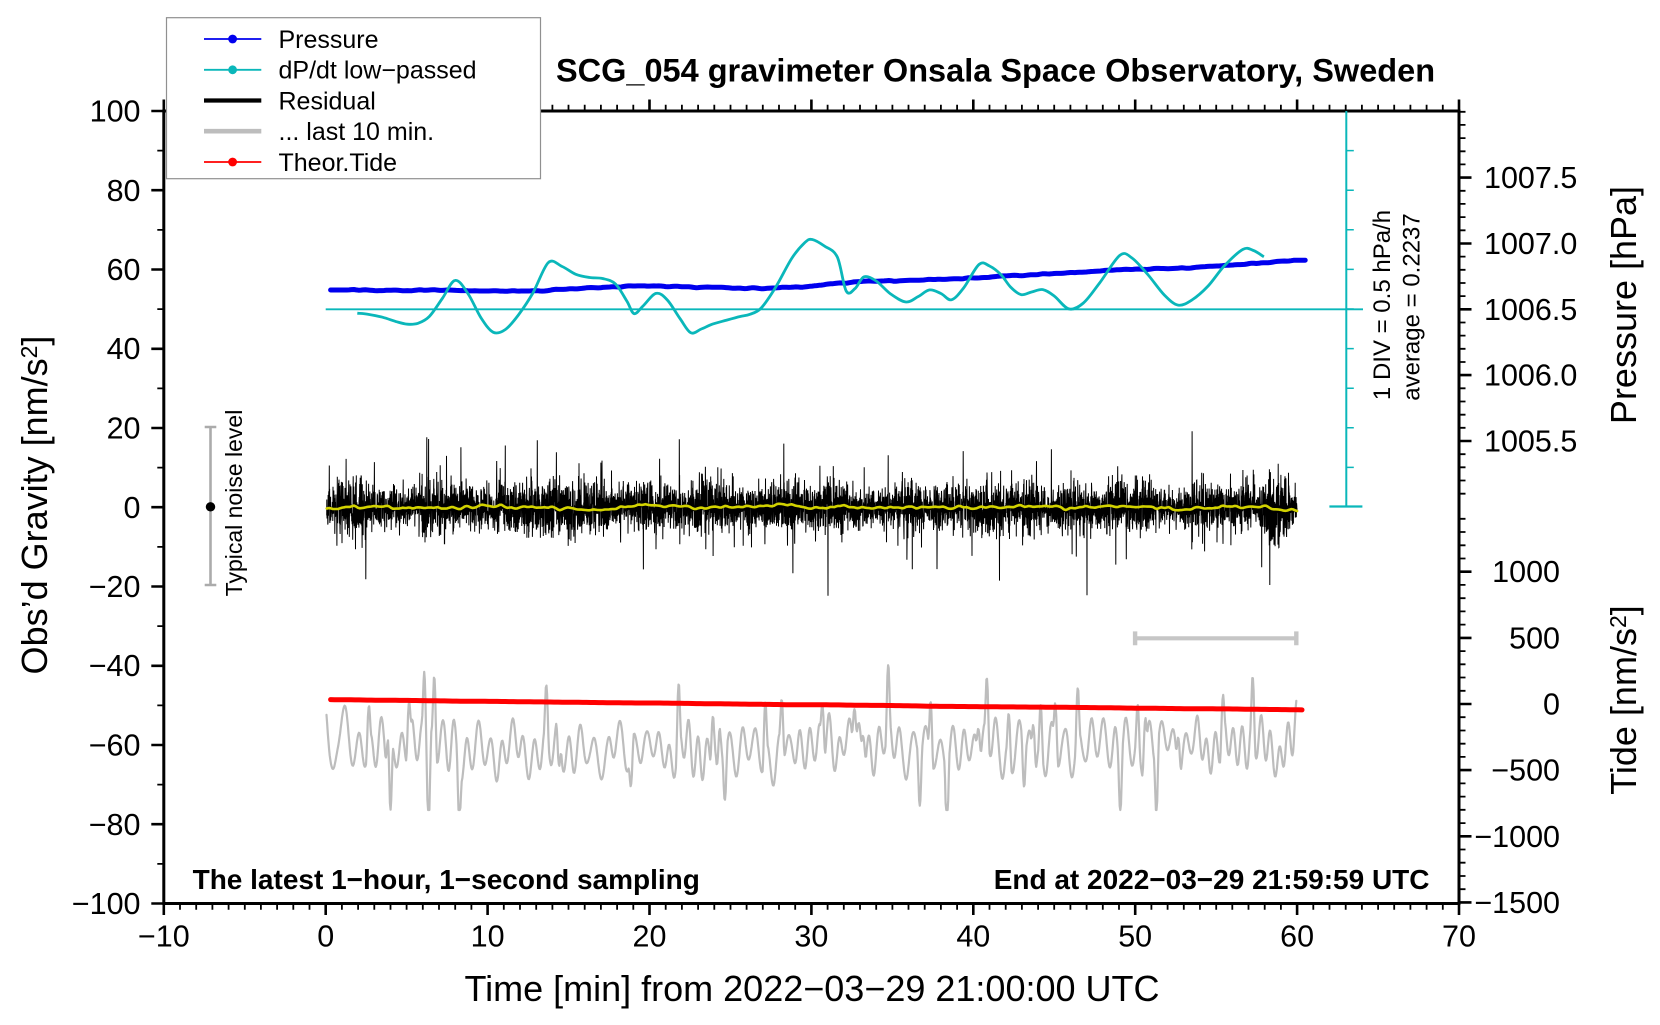 The width and height of the screenshot is (1660, 1025). I want to click on svg-text: −60, so click(115, 746).